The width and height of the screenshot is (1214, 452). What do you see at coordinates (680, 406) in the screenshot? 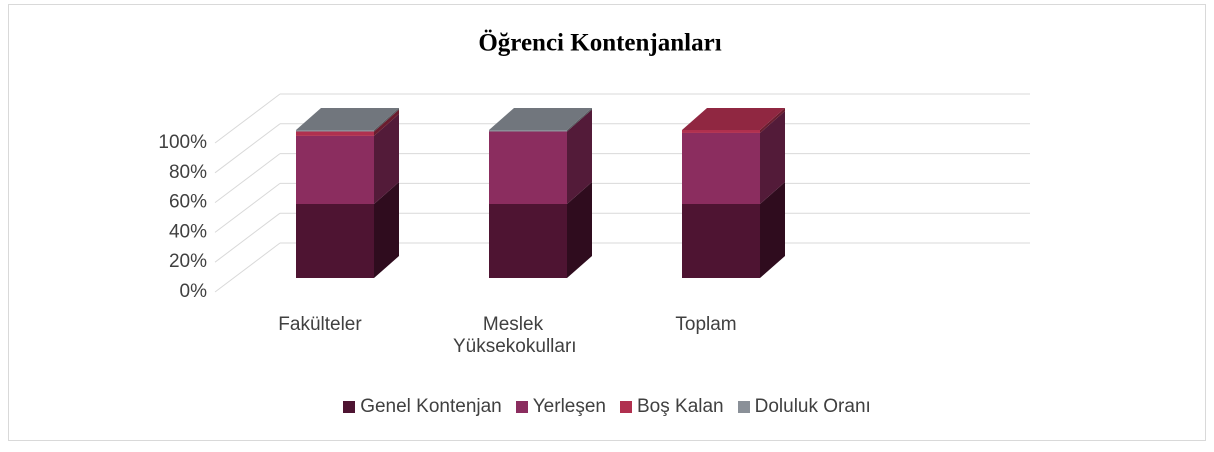
I see `legend-label: Boş Kalan` at bounding box center [680, 406].